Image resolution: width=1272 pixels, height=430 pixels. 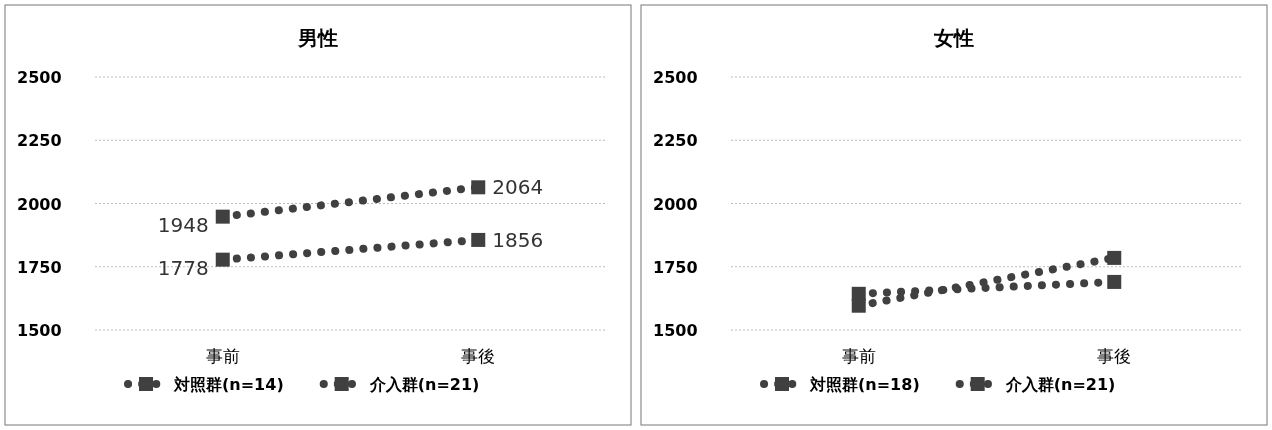 I want to click on data-label: 1948, so click(x=183, y=224).